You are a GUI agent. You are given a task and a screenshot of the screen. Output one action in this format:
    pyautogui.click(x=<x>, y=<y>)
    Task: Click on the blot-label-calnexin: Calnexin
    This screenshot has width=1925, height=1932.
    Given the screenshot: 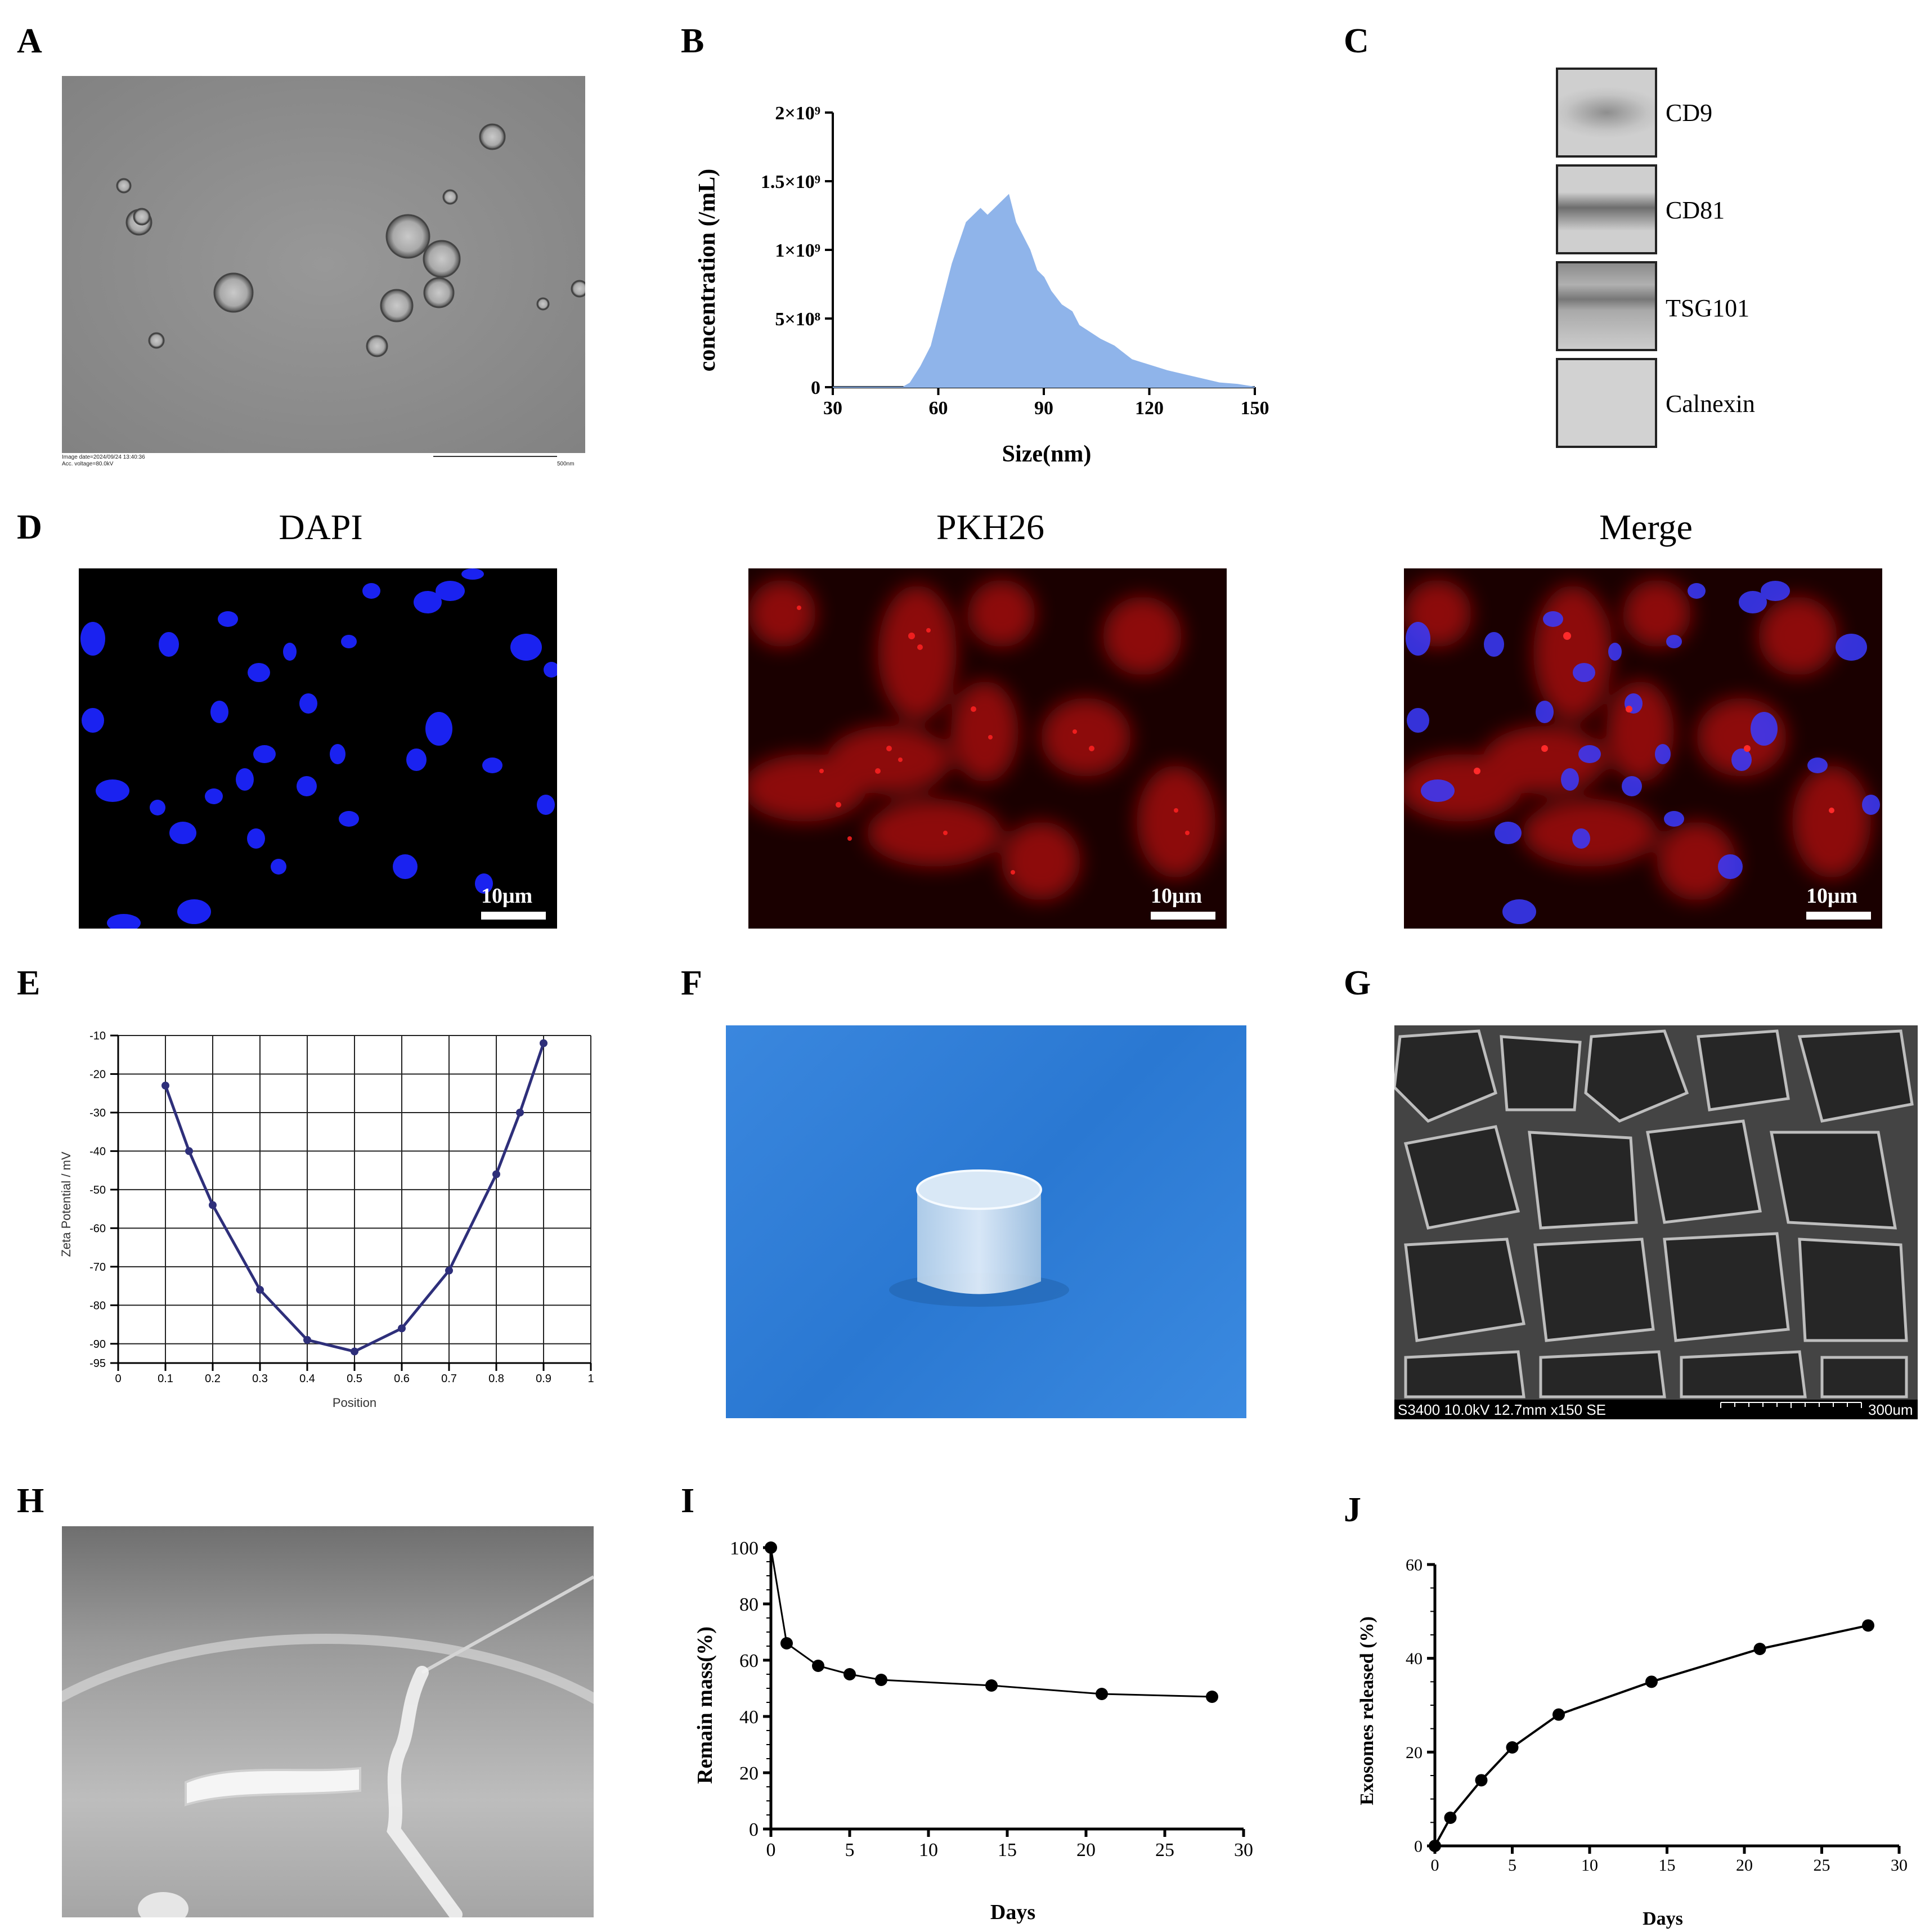 What is the action you would take?
    pyautogui.click(x=1711, y=404)
    